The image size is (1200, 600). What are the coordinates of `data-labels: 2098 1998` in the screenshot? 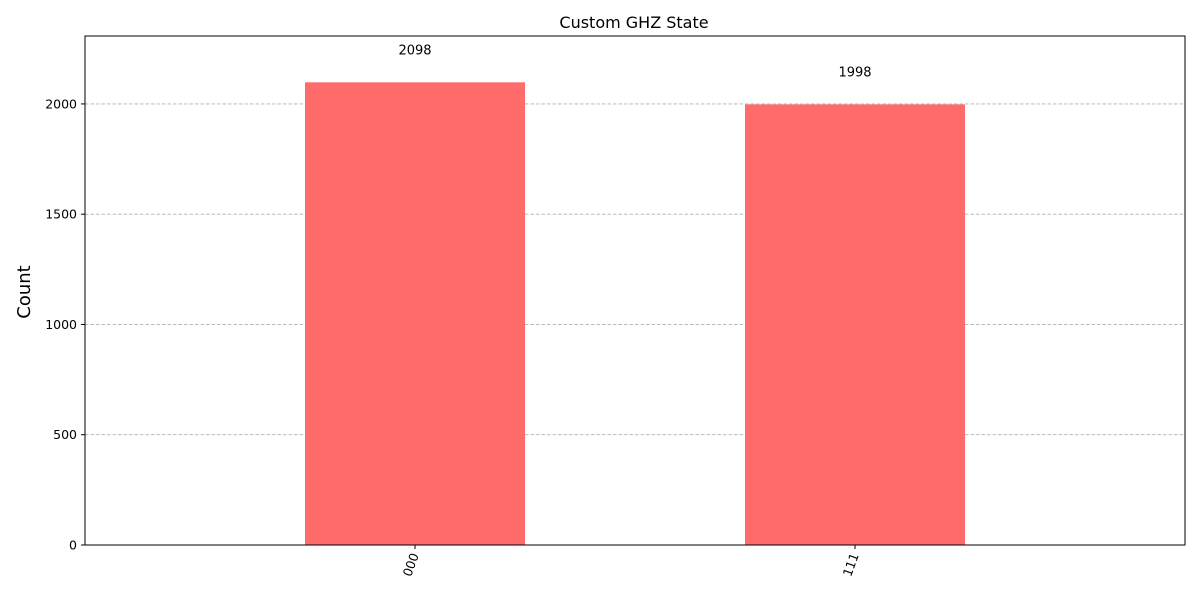 It's located at (634, 61).